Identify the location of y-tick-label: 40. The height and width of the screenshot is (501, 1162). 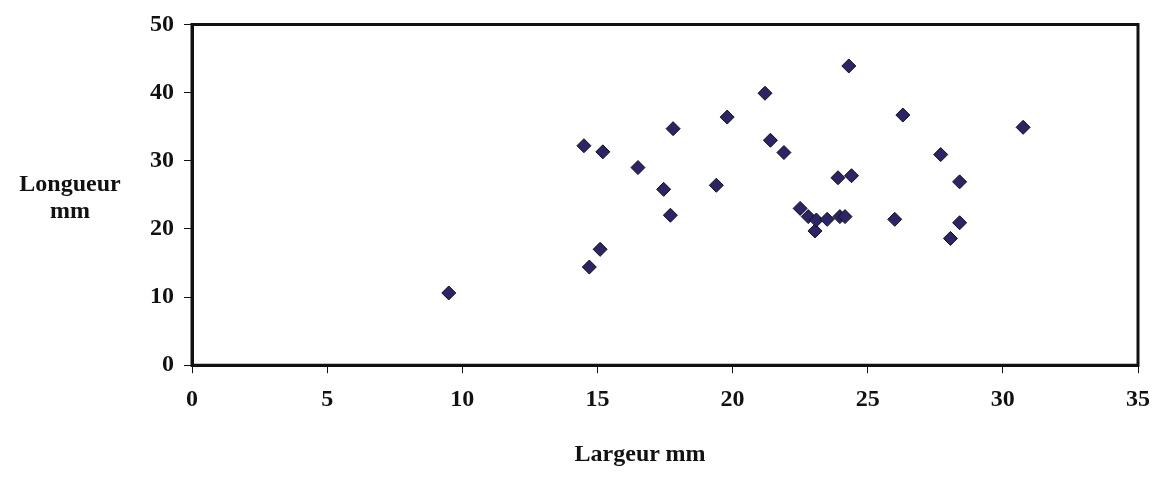
(162, 90).